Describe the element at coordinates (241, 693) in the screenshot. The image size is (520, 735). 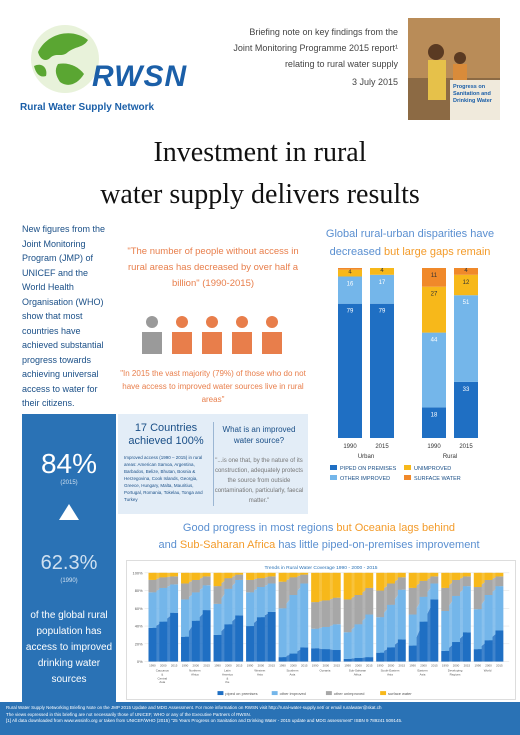
I see `legend-label: piped on premises` at that location.